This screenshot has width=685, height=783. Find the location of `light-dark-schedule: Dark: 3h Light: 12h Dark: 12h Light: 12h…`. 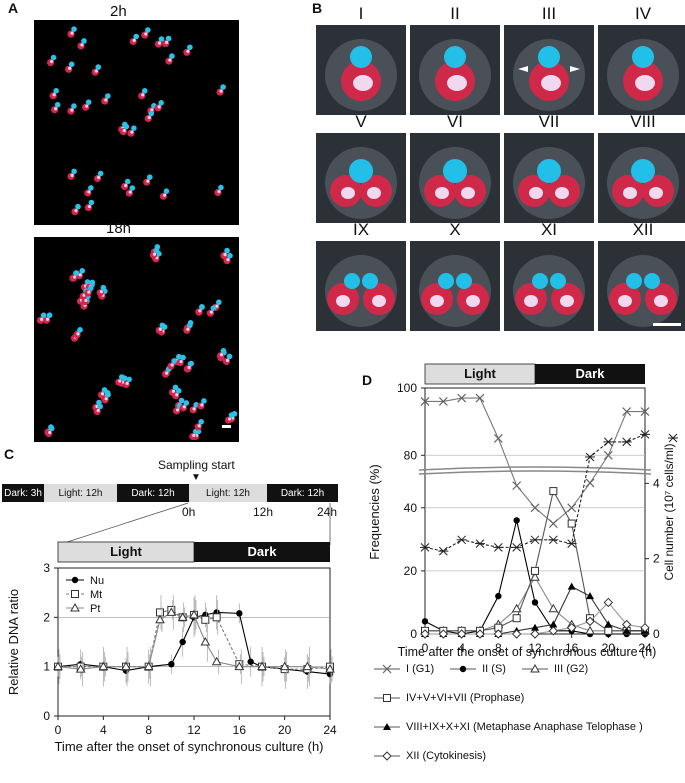

light-dark-schedule: Dark: 3h Light: 12h Dark: 12h Light: 12h… is located at coordinates (170, 493).